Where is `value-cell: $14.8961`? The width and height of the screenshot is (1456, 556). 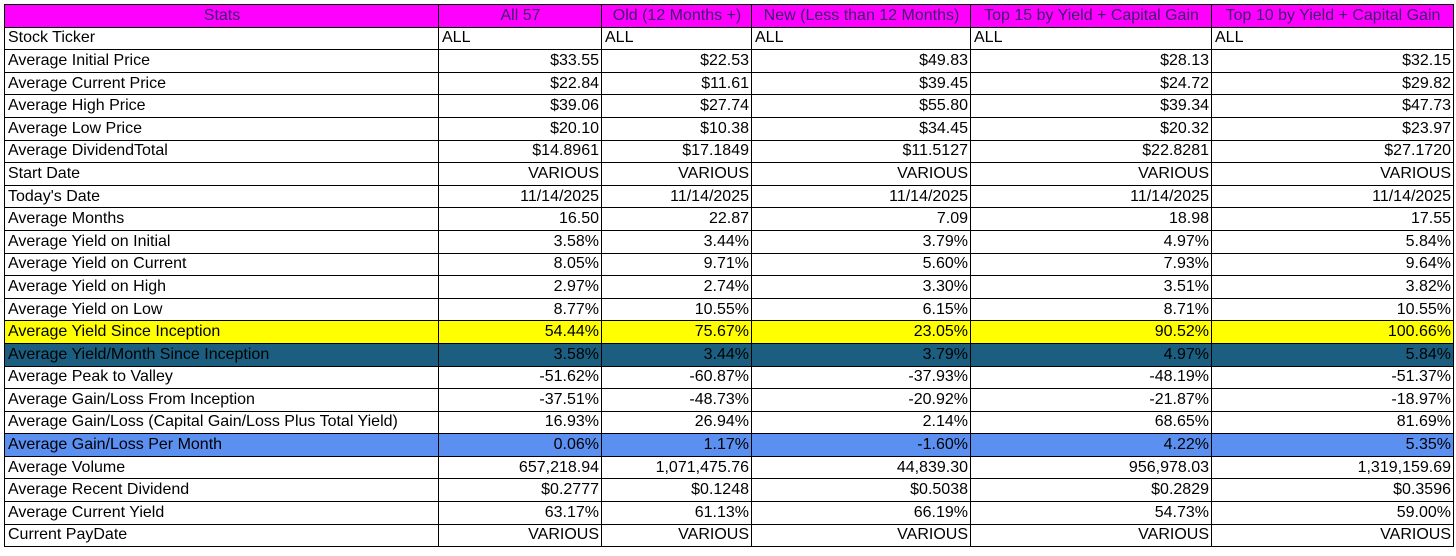
value-cell: $14.8961 is located at coordinates (520, 151).